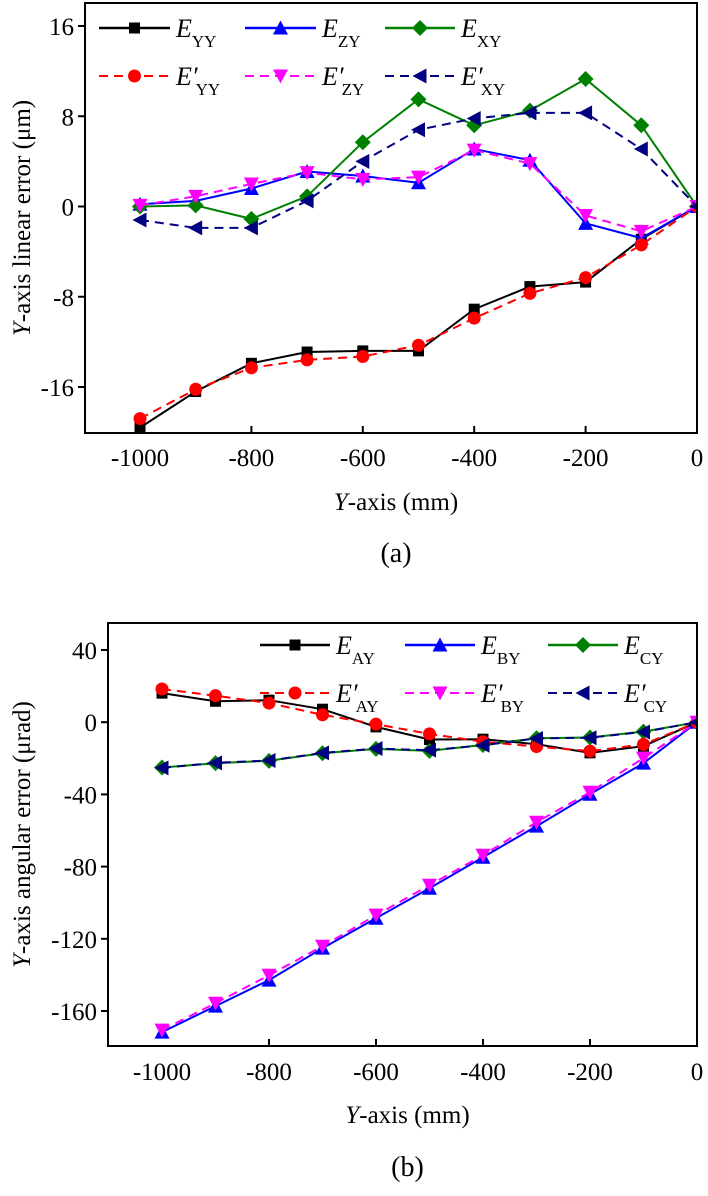 The width and height of the screenshot is (708, 1196). Describe the element at coordinates (489, 41) in the screenshot. I see `legend-label-sub: XY` at that location.